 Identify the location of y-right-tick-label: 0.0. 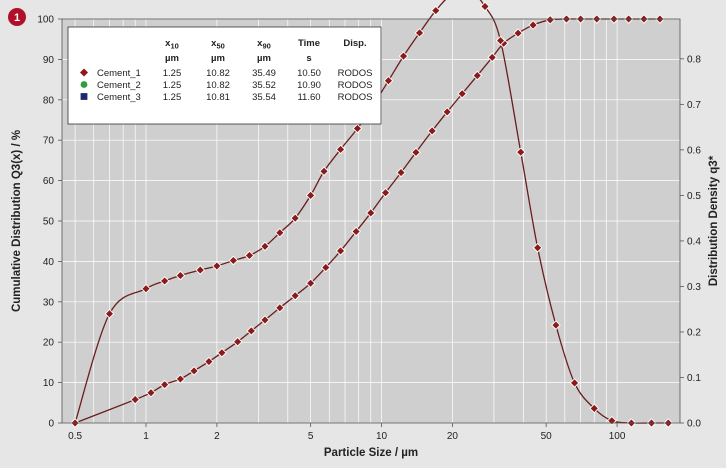
(694, 424).